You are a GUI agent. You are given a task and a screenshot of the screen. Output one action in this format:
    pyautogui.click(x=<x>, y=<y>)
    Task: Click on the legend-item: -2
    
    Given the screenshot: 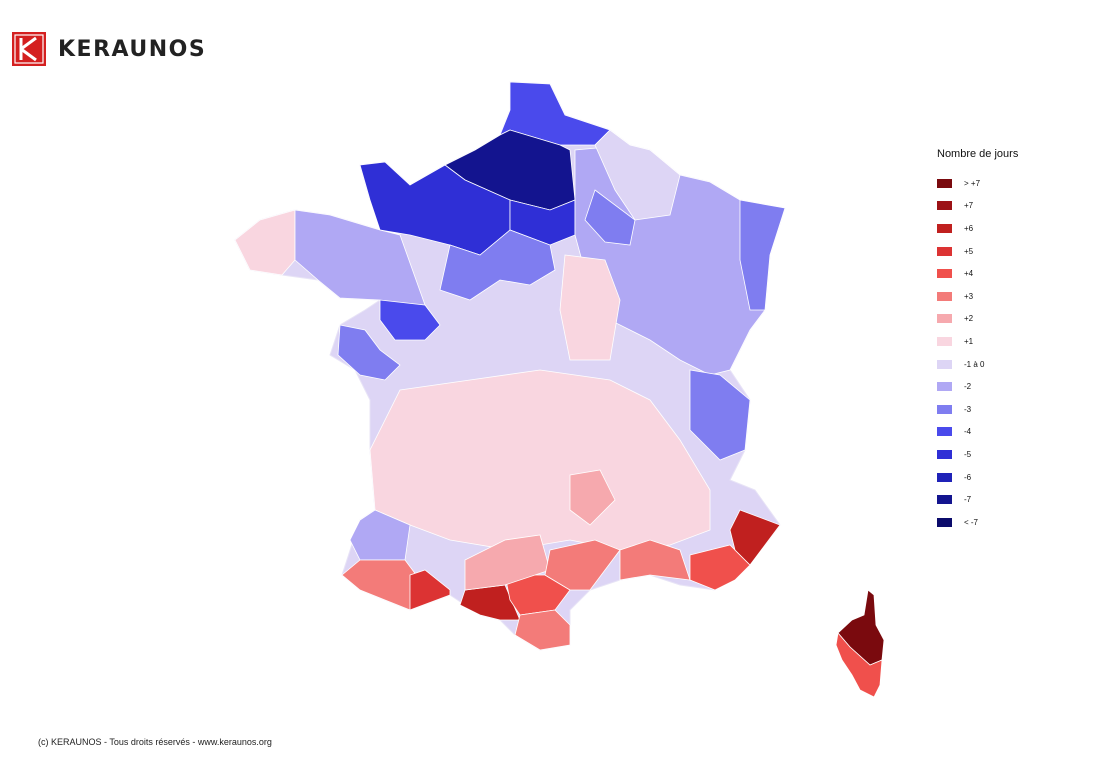 What is the action you would take?
    pyautogui.click(x=977, y=386)
    